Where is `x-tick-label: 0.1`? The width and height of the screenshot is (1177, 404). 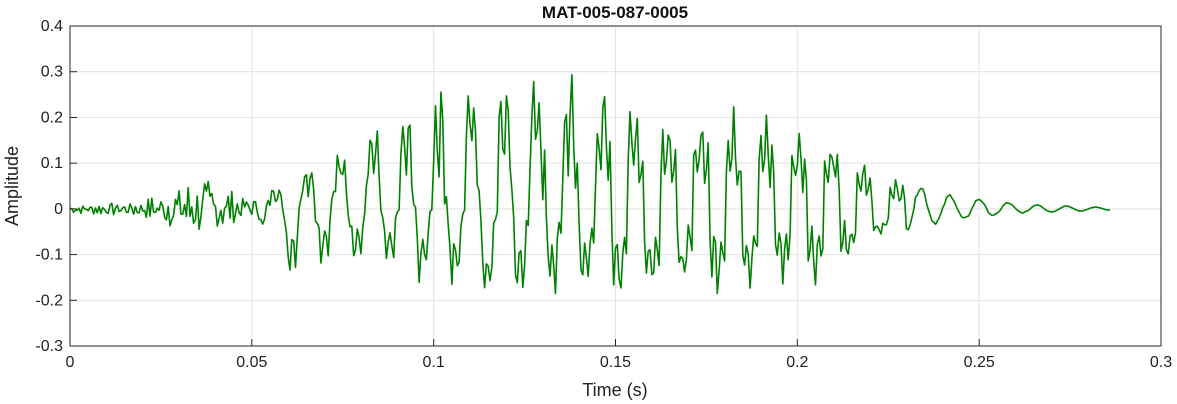 x-tick-label: 0.1 is located at coordinates (434, 362).